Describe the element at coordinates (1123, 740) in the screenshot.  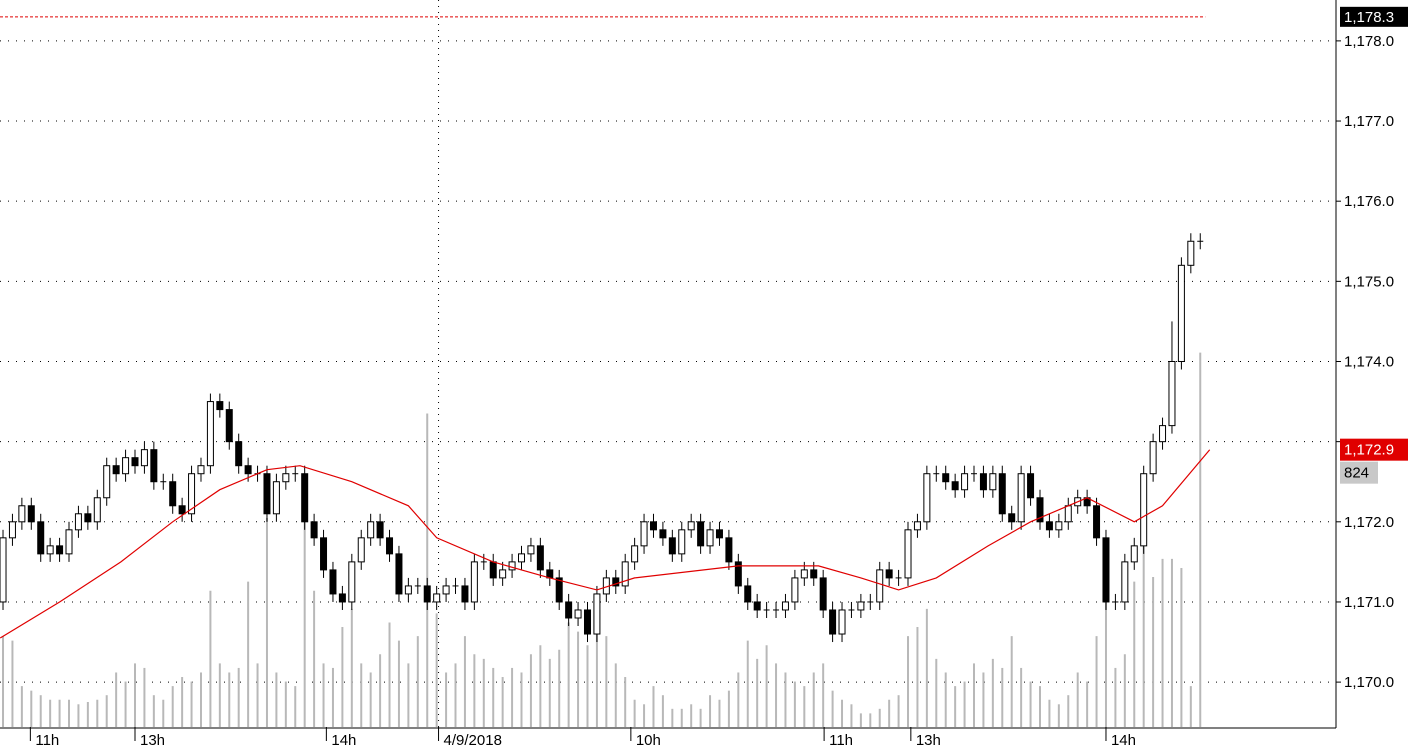
I see `x-tick-label: 14h` at that location.